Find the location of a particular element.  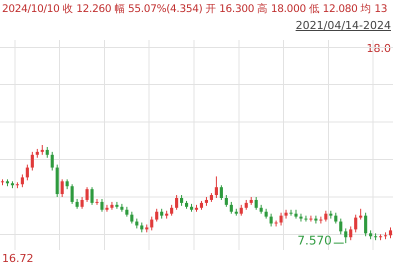

text: 16.72 is located at coordinates (18, 258).